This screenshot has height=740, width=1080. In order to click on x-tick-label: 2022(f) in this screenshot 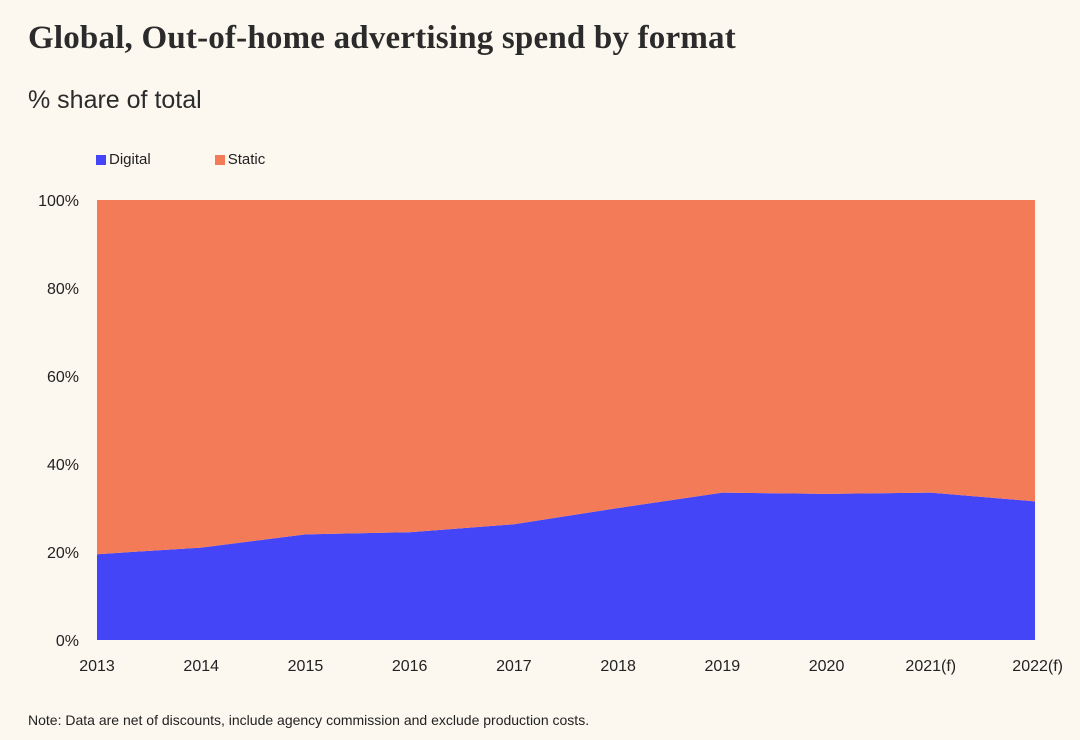, I will do `click(1037, 666)`.